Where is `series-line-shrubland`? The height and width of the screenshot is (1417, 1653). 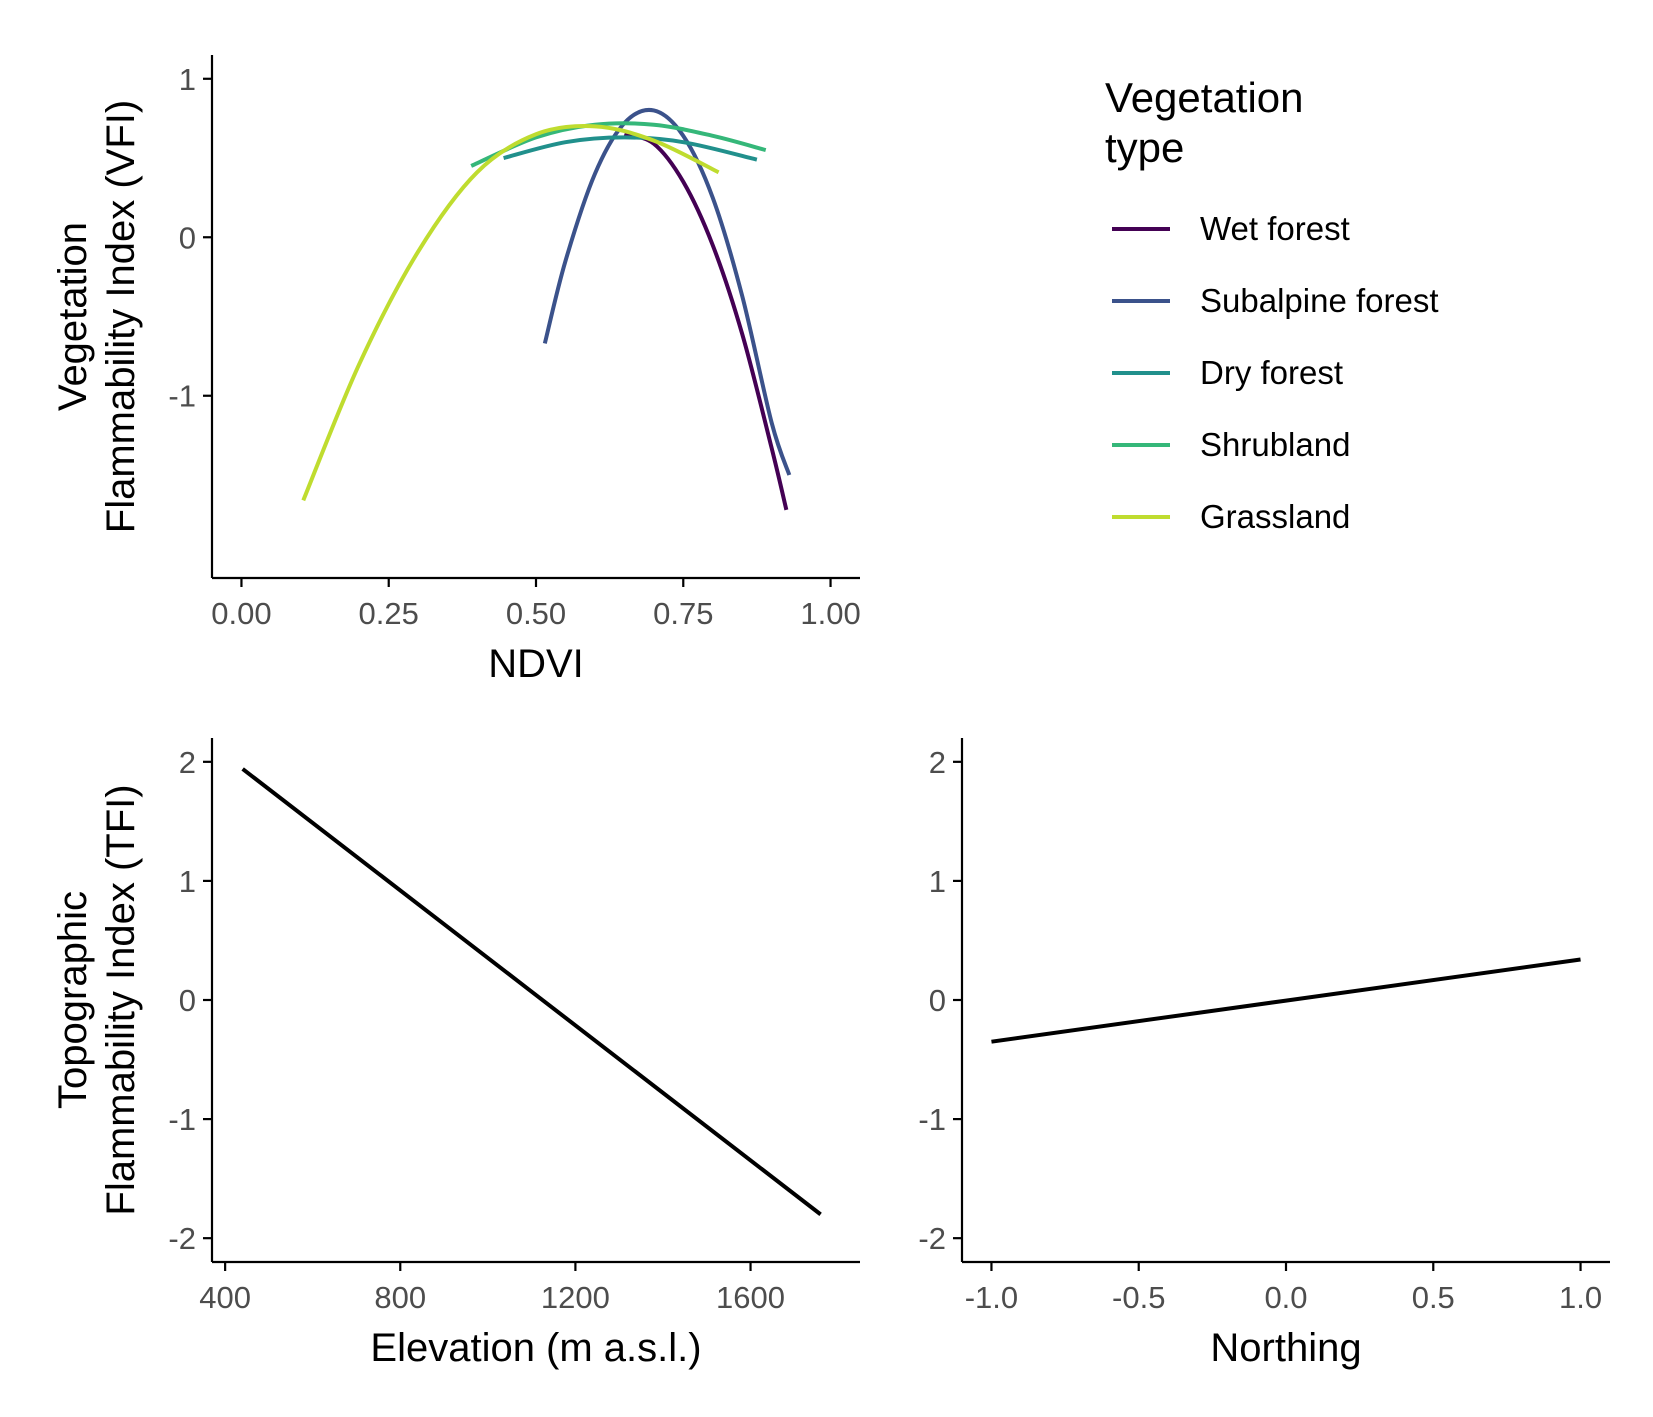
series-line-shrubland is located at coordinates (618, 144).